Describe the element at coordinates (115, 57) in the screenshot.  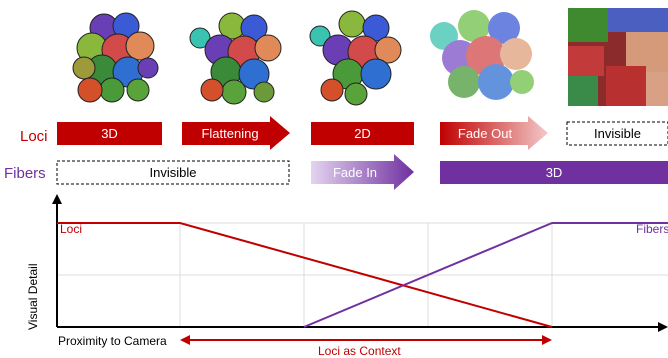
I see `loci-3d-render` at that location.